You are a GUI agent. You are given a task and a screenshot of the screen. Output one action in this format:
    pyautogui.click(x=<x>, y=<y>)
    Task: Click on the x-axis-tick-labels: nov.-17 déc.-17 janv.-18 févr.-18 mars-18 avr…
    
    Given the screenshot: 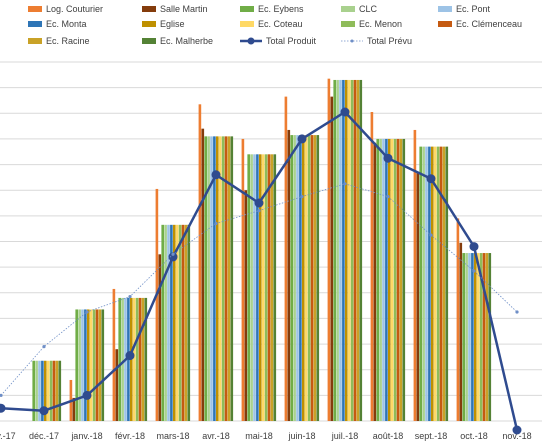 What is the action you would take?
    pyautogui.click(x=266, y=436)
    